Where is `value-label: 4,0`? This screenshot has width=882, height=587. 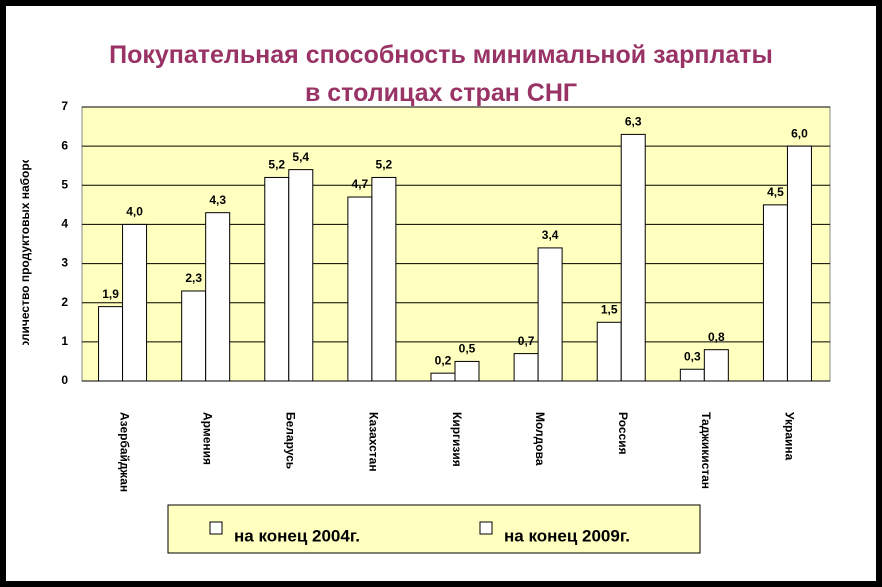
value-label: 4,0 is located at coordinates (134, 212).